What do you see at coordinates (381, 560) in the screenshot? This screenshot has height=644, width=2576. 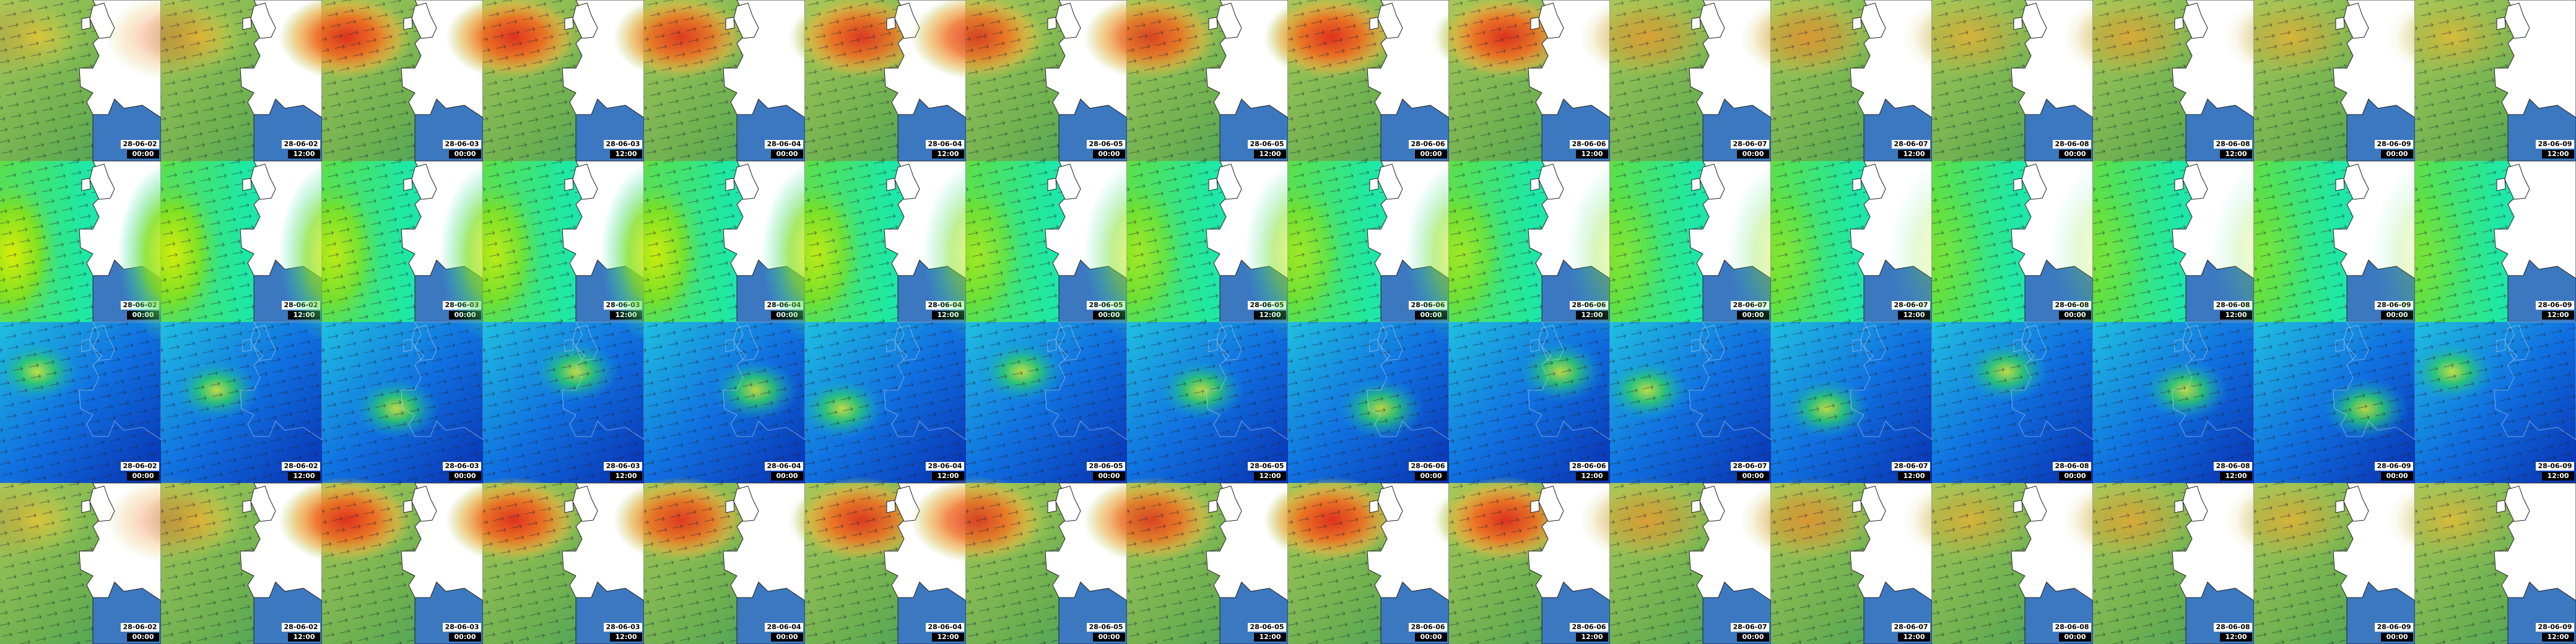 I see `map-tile: 28-06-03 00:00` at bounding box center [381, 560].